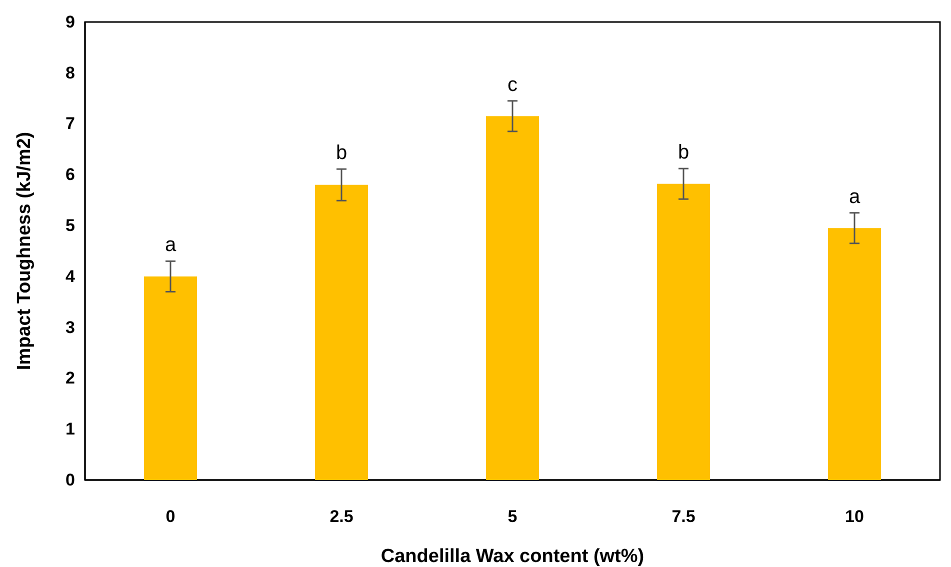 The width and height of the screenshot is (951, 567). I want to click on y-axis-title: Impact Toughness (kJ/m2), so click(24, 251).